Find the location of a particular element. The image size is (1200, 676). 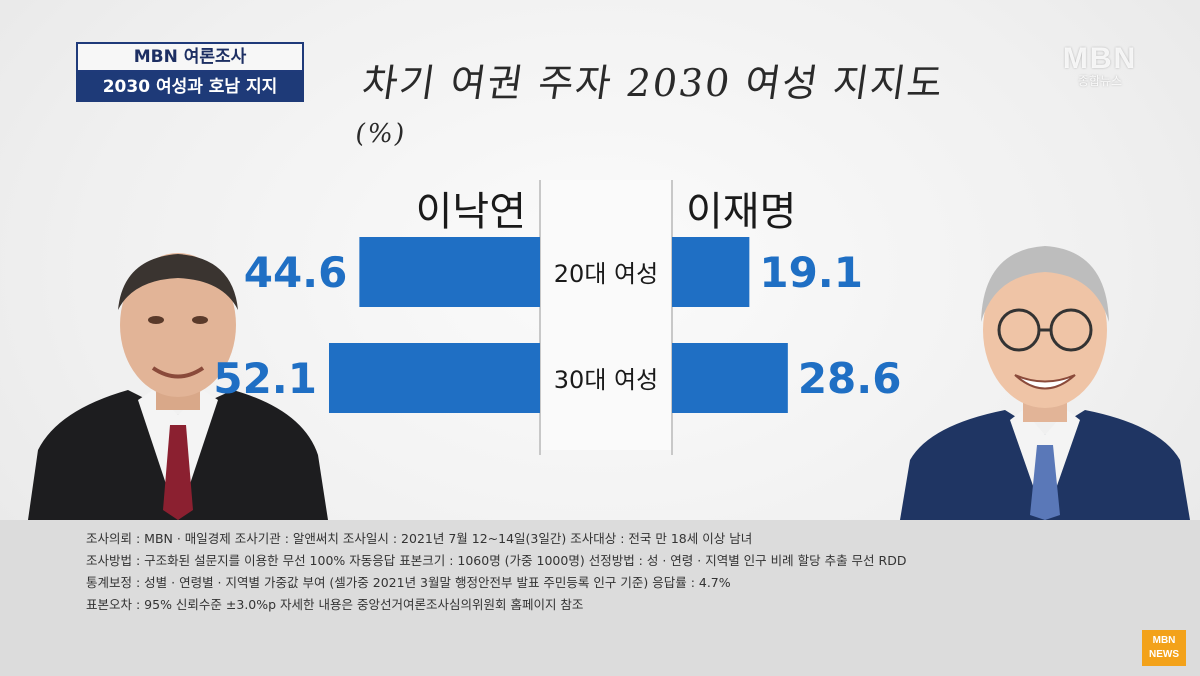

category-label-1: 20대 여성 is located at coordinates (606, 274).